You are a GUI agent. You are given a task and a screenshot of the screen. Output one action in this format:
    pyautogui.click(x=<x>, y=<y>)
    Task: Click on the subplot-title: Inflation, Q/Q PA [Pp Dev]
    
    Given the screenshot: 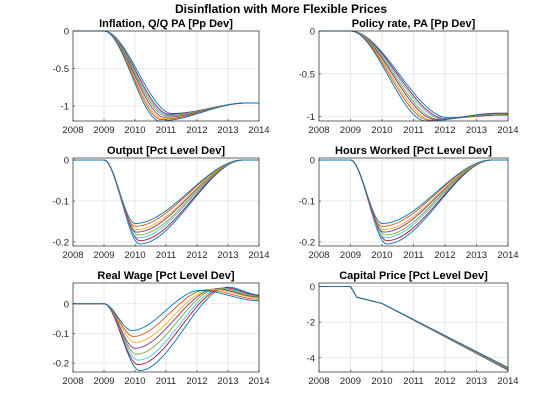 What is the action you would take?
    pyautogui.click(x=166, y=24)
    